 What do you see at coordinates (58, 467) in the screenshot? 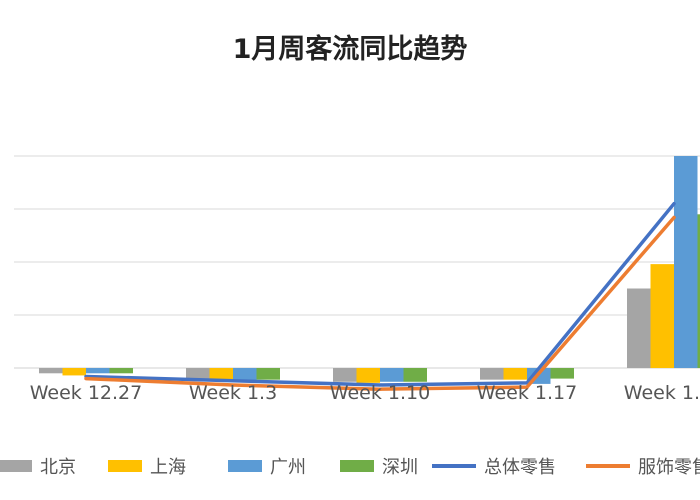
I see `legend-label: 北京` at bounding box center [58, 467].